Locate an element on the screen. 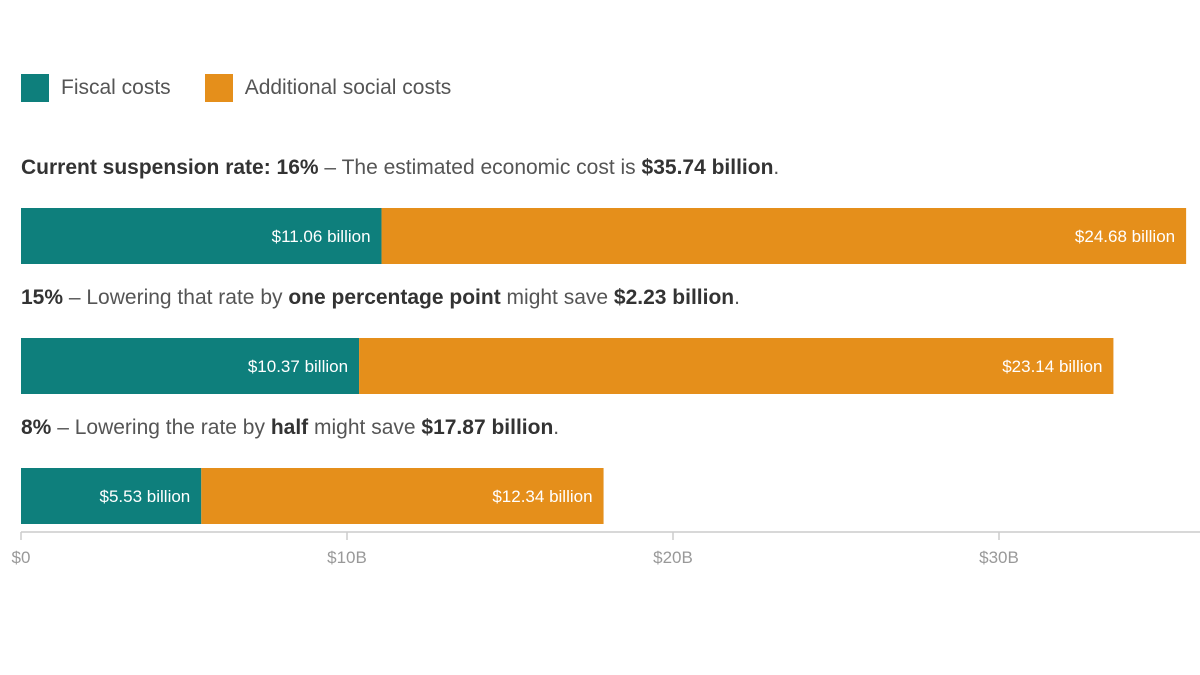  caption-segment: 8% is located at coordinates (36, 427).